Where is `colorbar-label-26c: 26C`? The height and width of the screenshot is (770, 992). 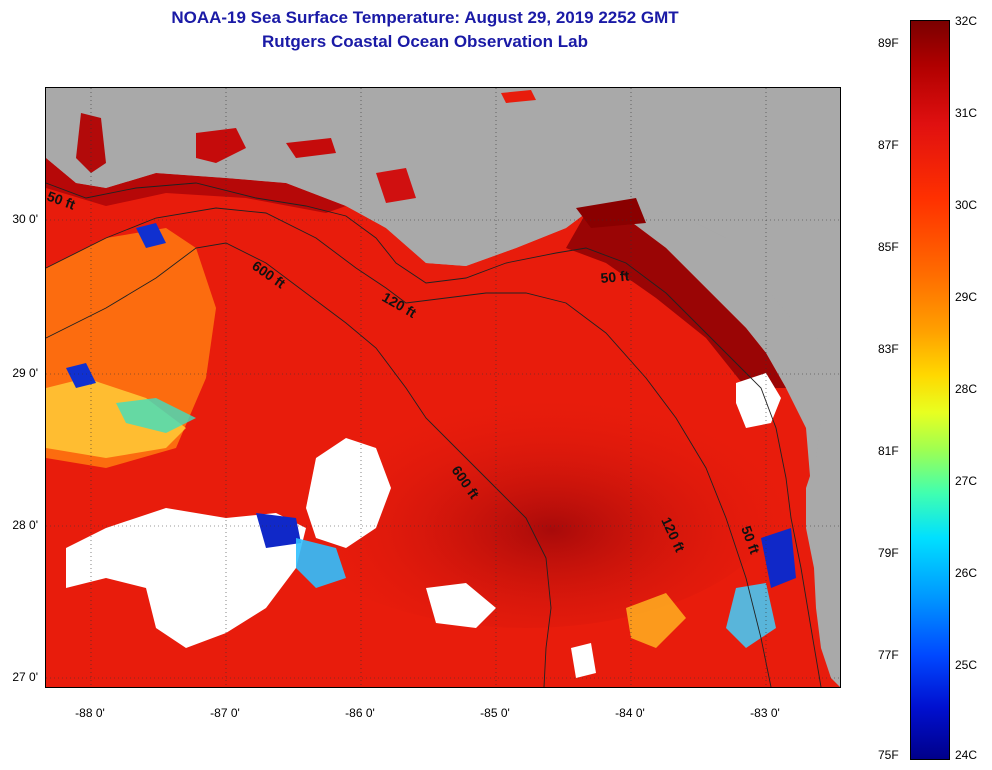 colorbar-label-26c: 26C is located at coordinates (966, 573).